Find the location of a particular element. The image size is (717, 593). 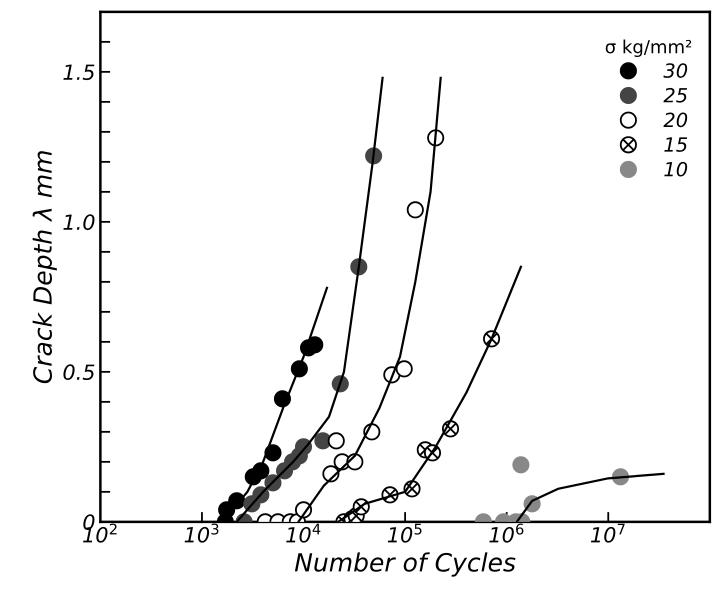

y-tick-label: 1.5 is located at coordinates (78, 72).